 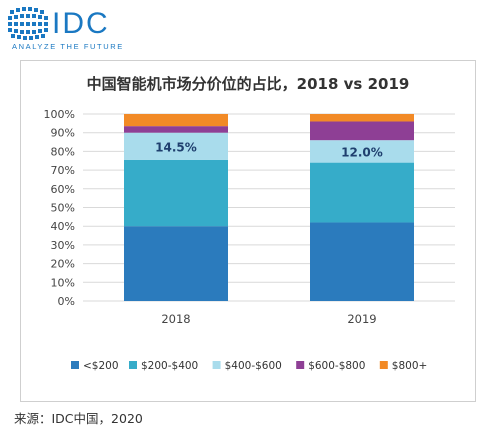 I want to click on y-tick-label: 50%, so click(x=63, y=208).